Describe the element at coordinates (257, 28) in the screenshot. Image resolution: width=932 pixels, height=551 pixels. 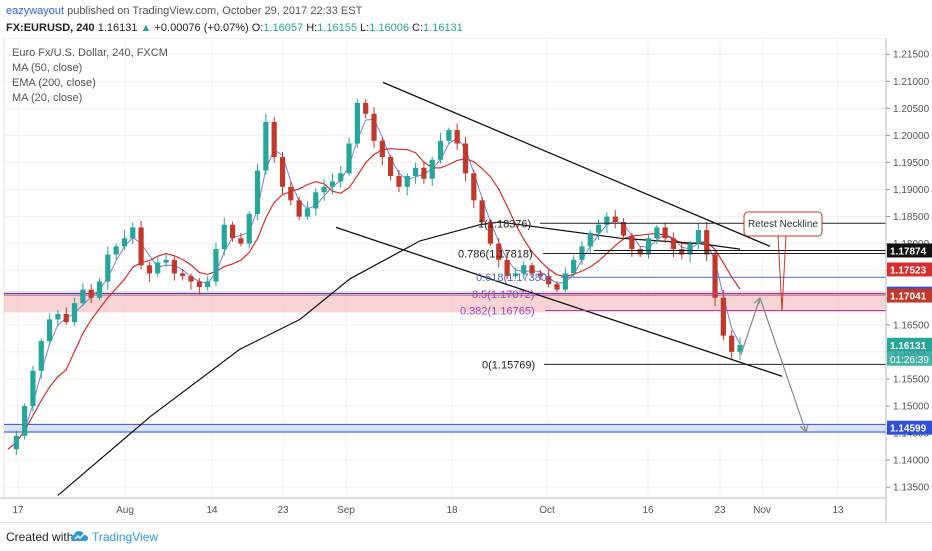
I see `open-label: O:` at that location.